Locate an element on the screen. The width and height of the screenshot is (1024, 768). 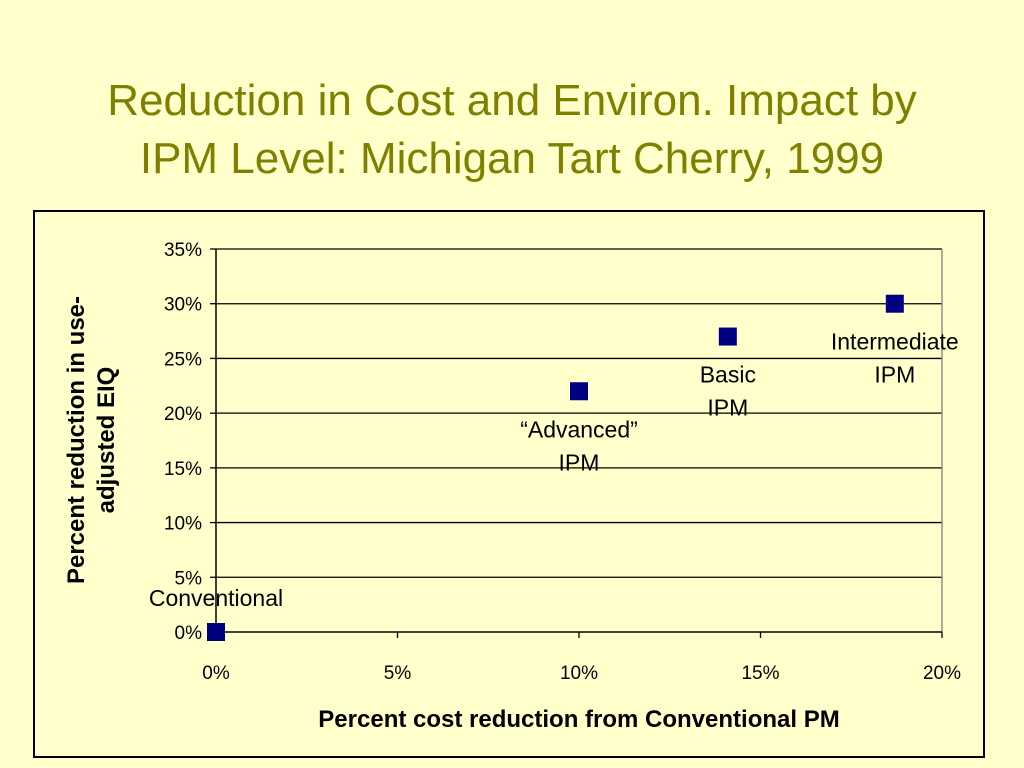
data-point-label: Basic is located at coordinates (728, 375).